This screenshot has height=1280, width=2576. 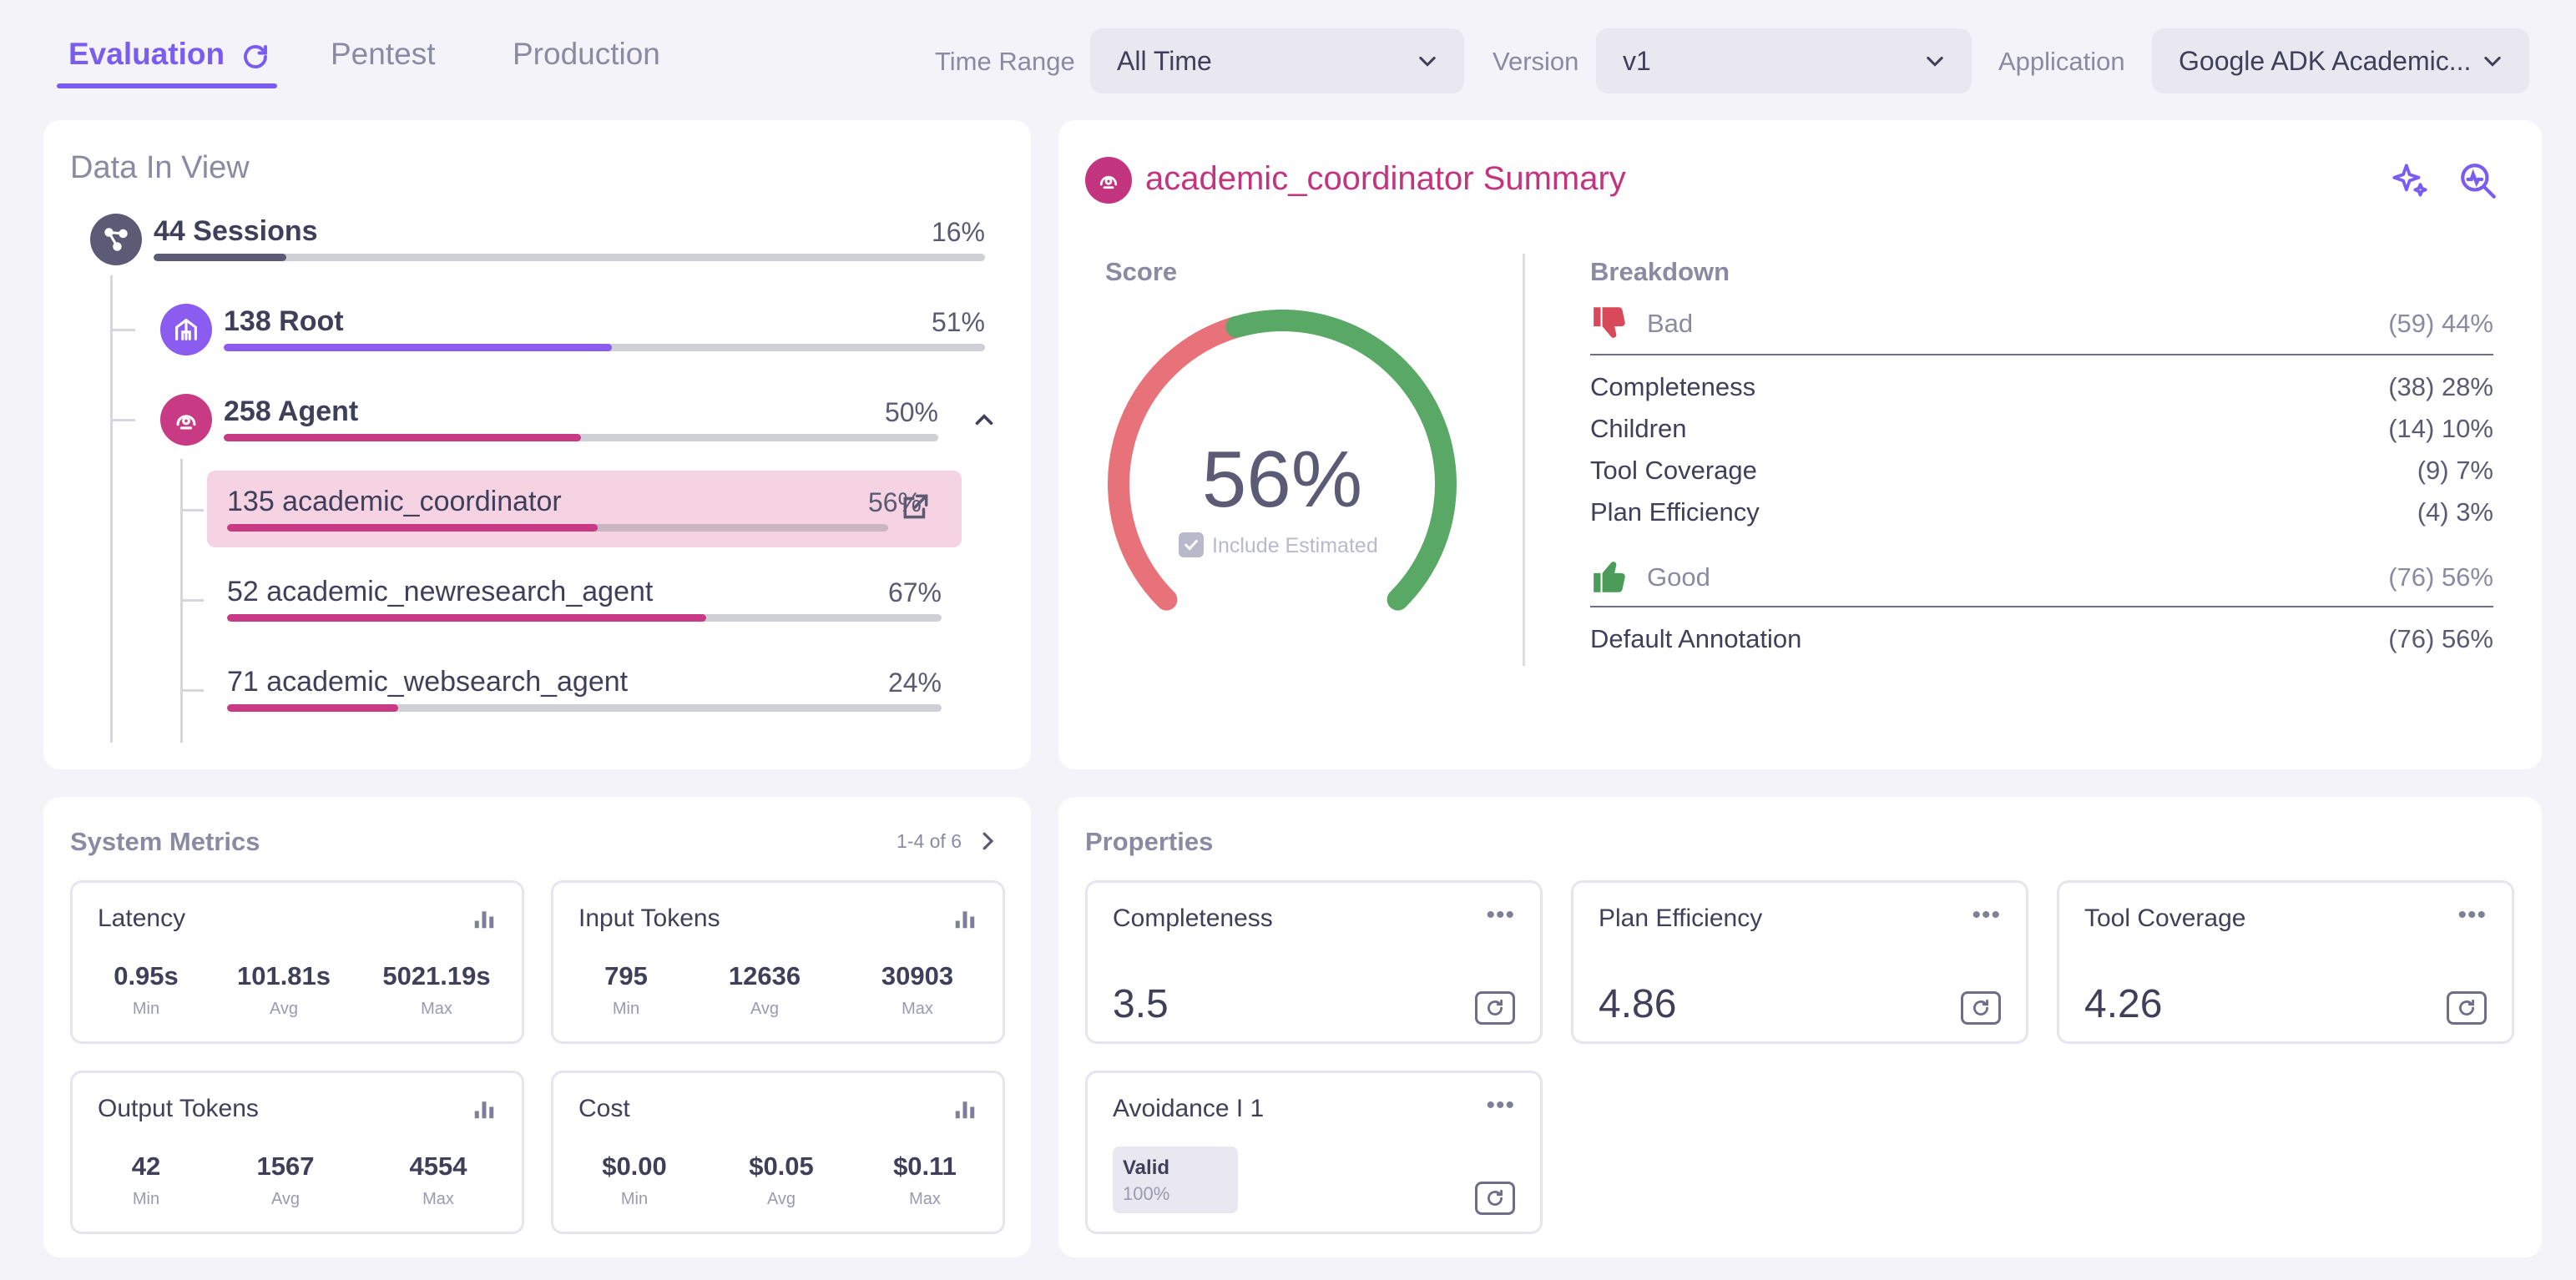 I want to click on score-label: Score, so click(x=1141, y=271).